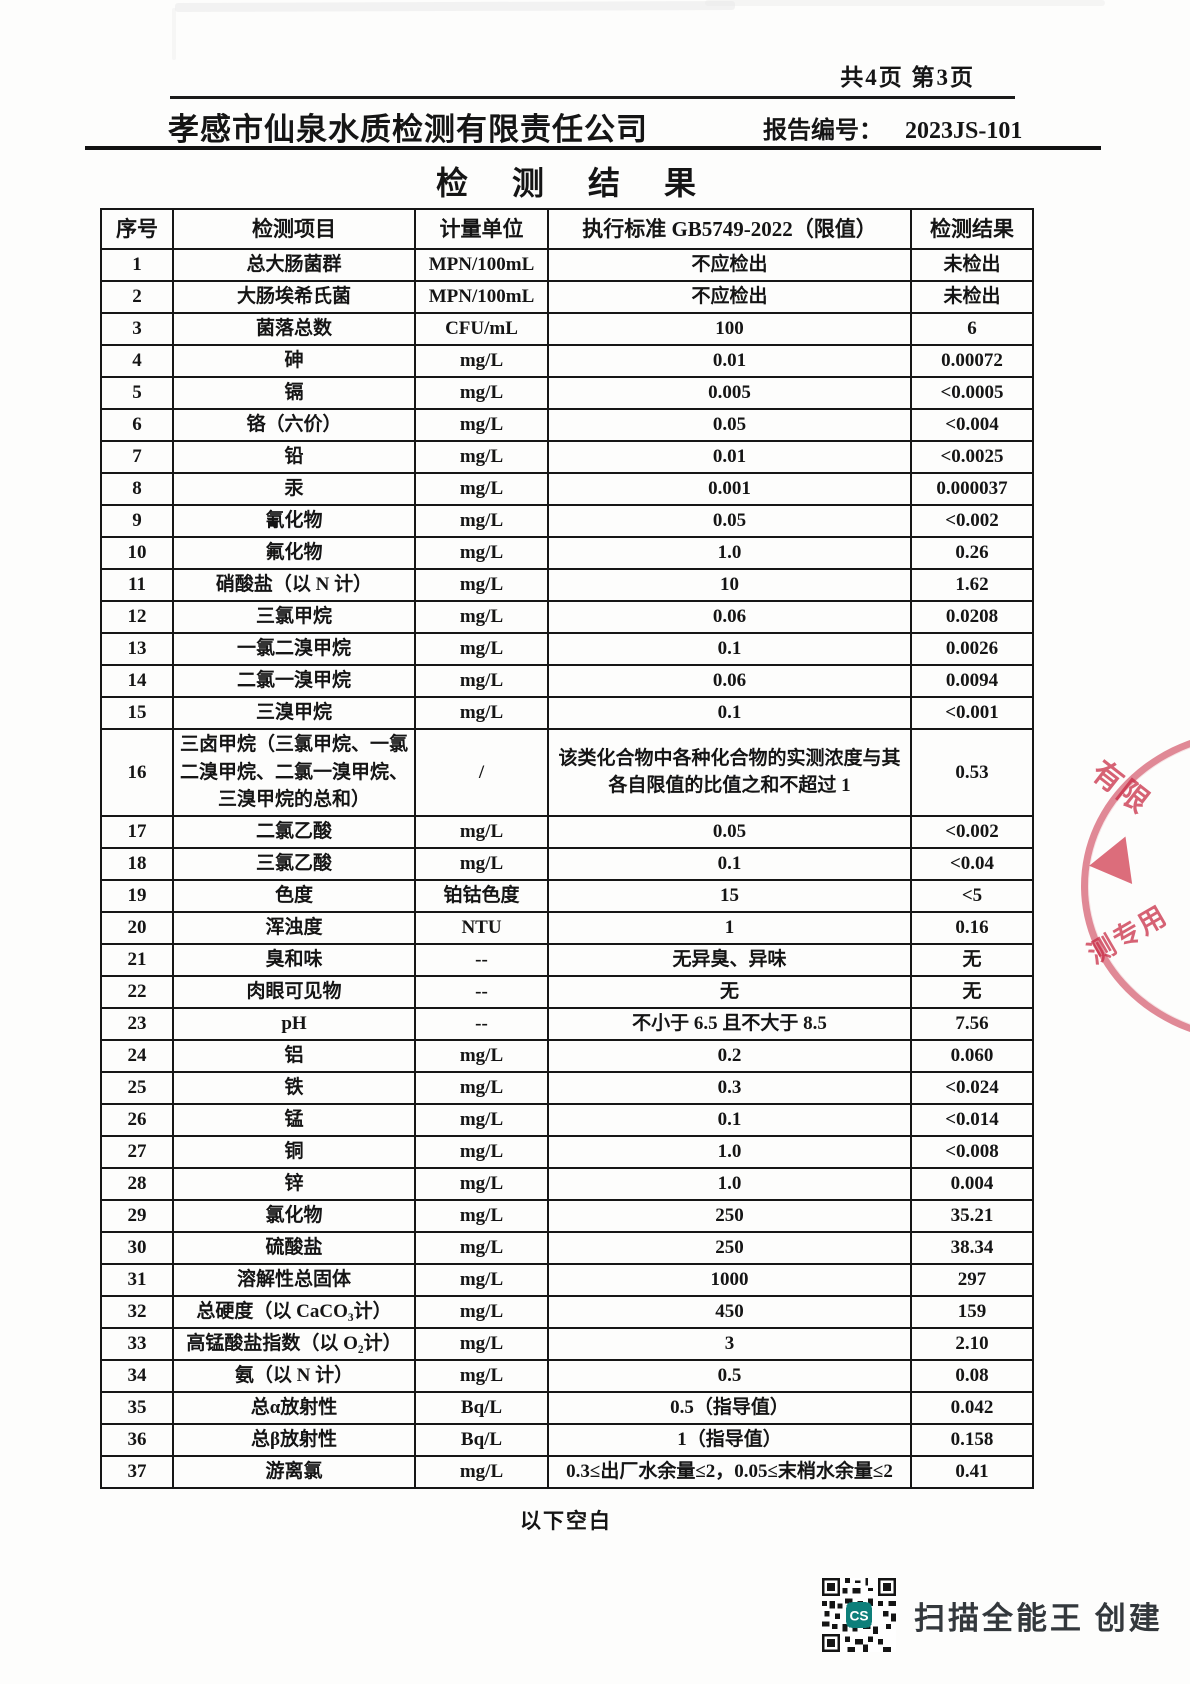  What do you see at coordinates (294, 229) in the screenshot?
I see `col-header-item: 检测项目` at bounding box center [294, 229].